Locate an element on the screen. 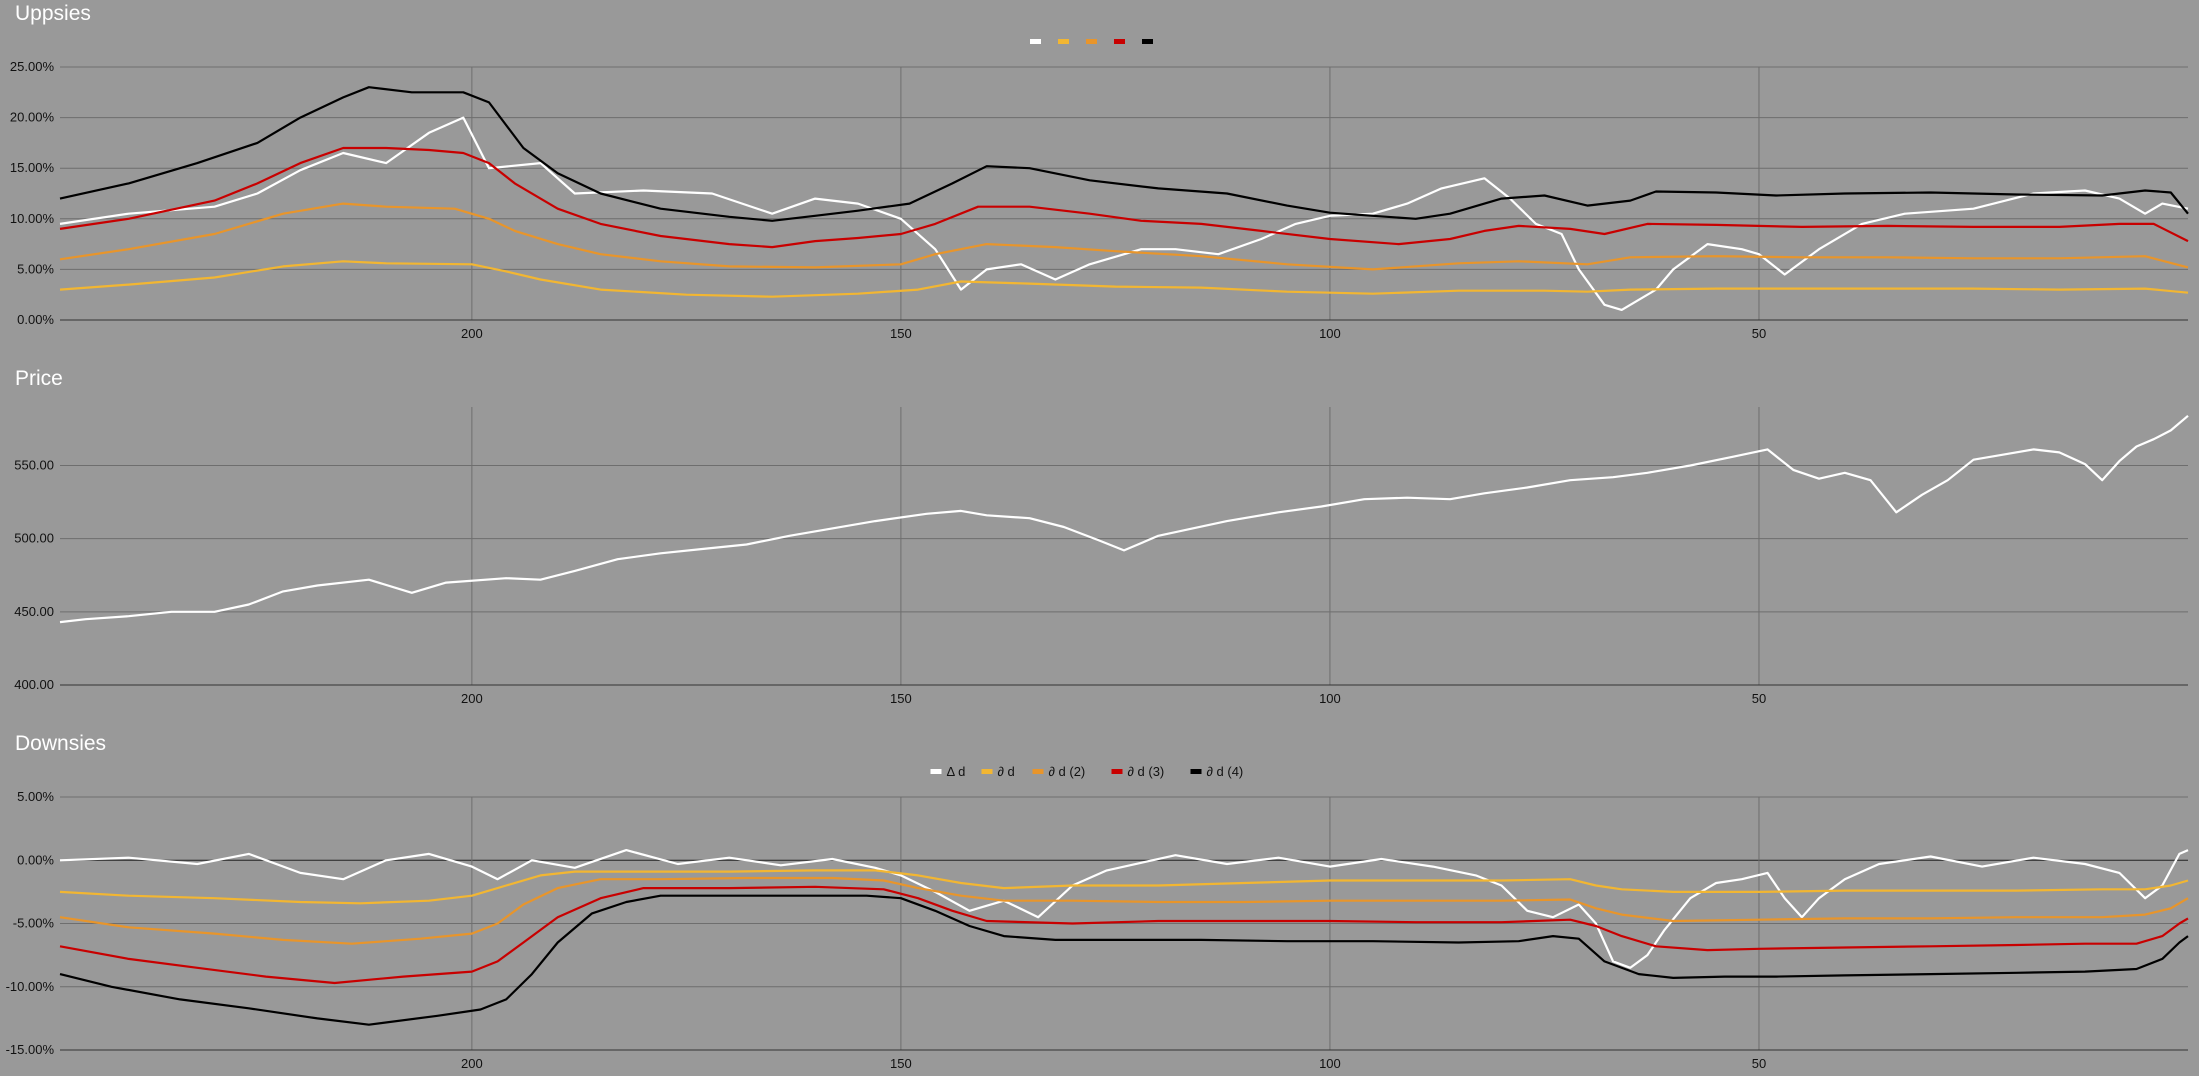  downsies-title: Downsies is located at coordinates (61, 743).